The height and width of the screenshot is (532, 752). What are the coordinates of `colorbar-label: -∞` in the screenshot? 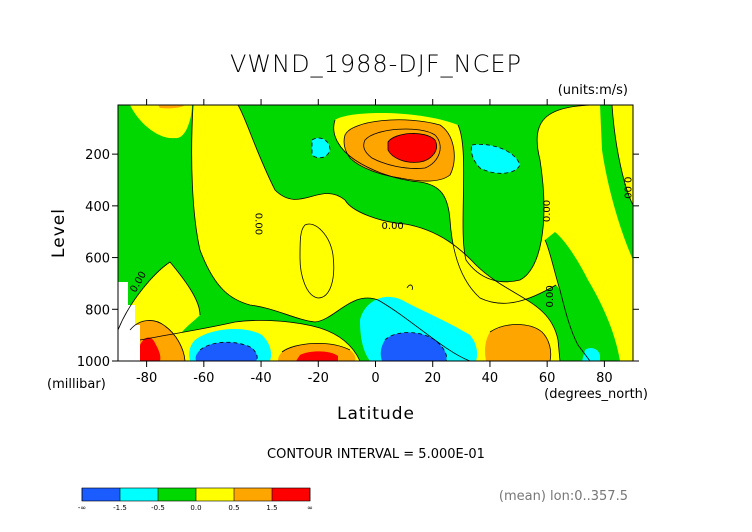 It's located at (82, 508).